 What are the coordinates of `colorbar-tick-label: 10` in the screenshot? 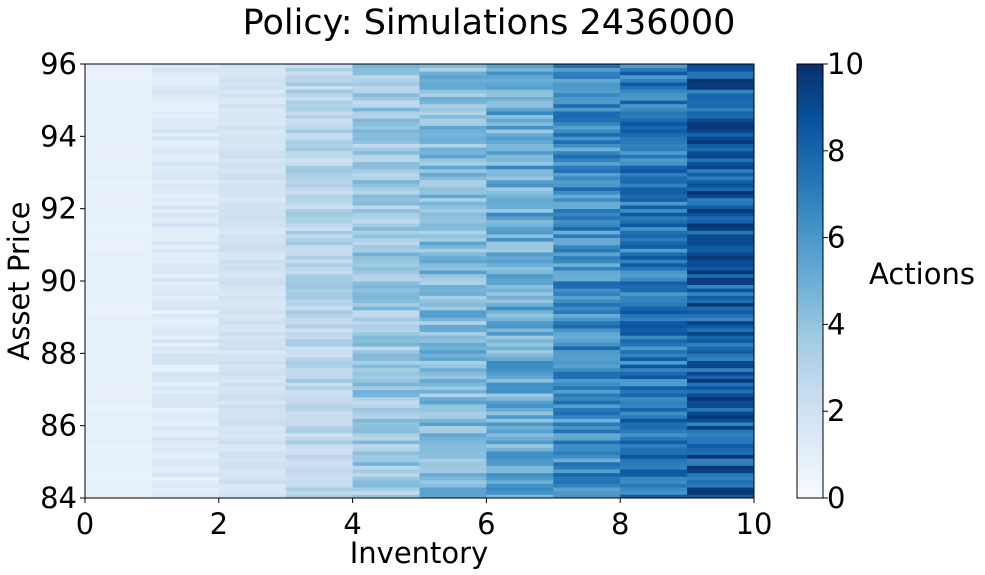 It's located at (845, 64).